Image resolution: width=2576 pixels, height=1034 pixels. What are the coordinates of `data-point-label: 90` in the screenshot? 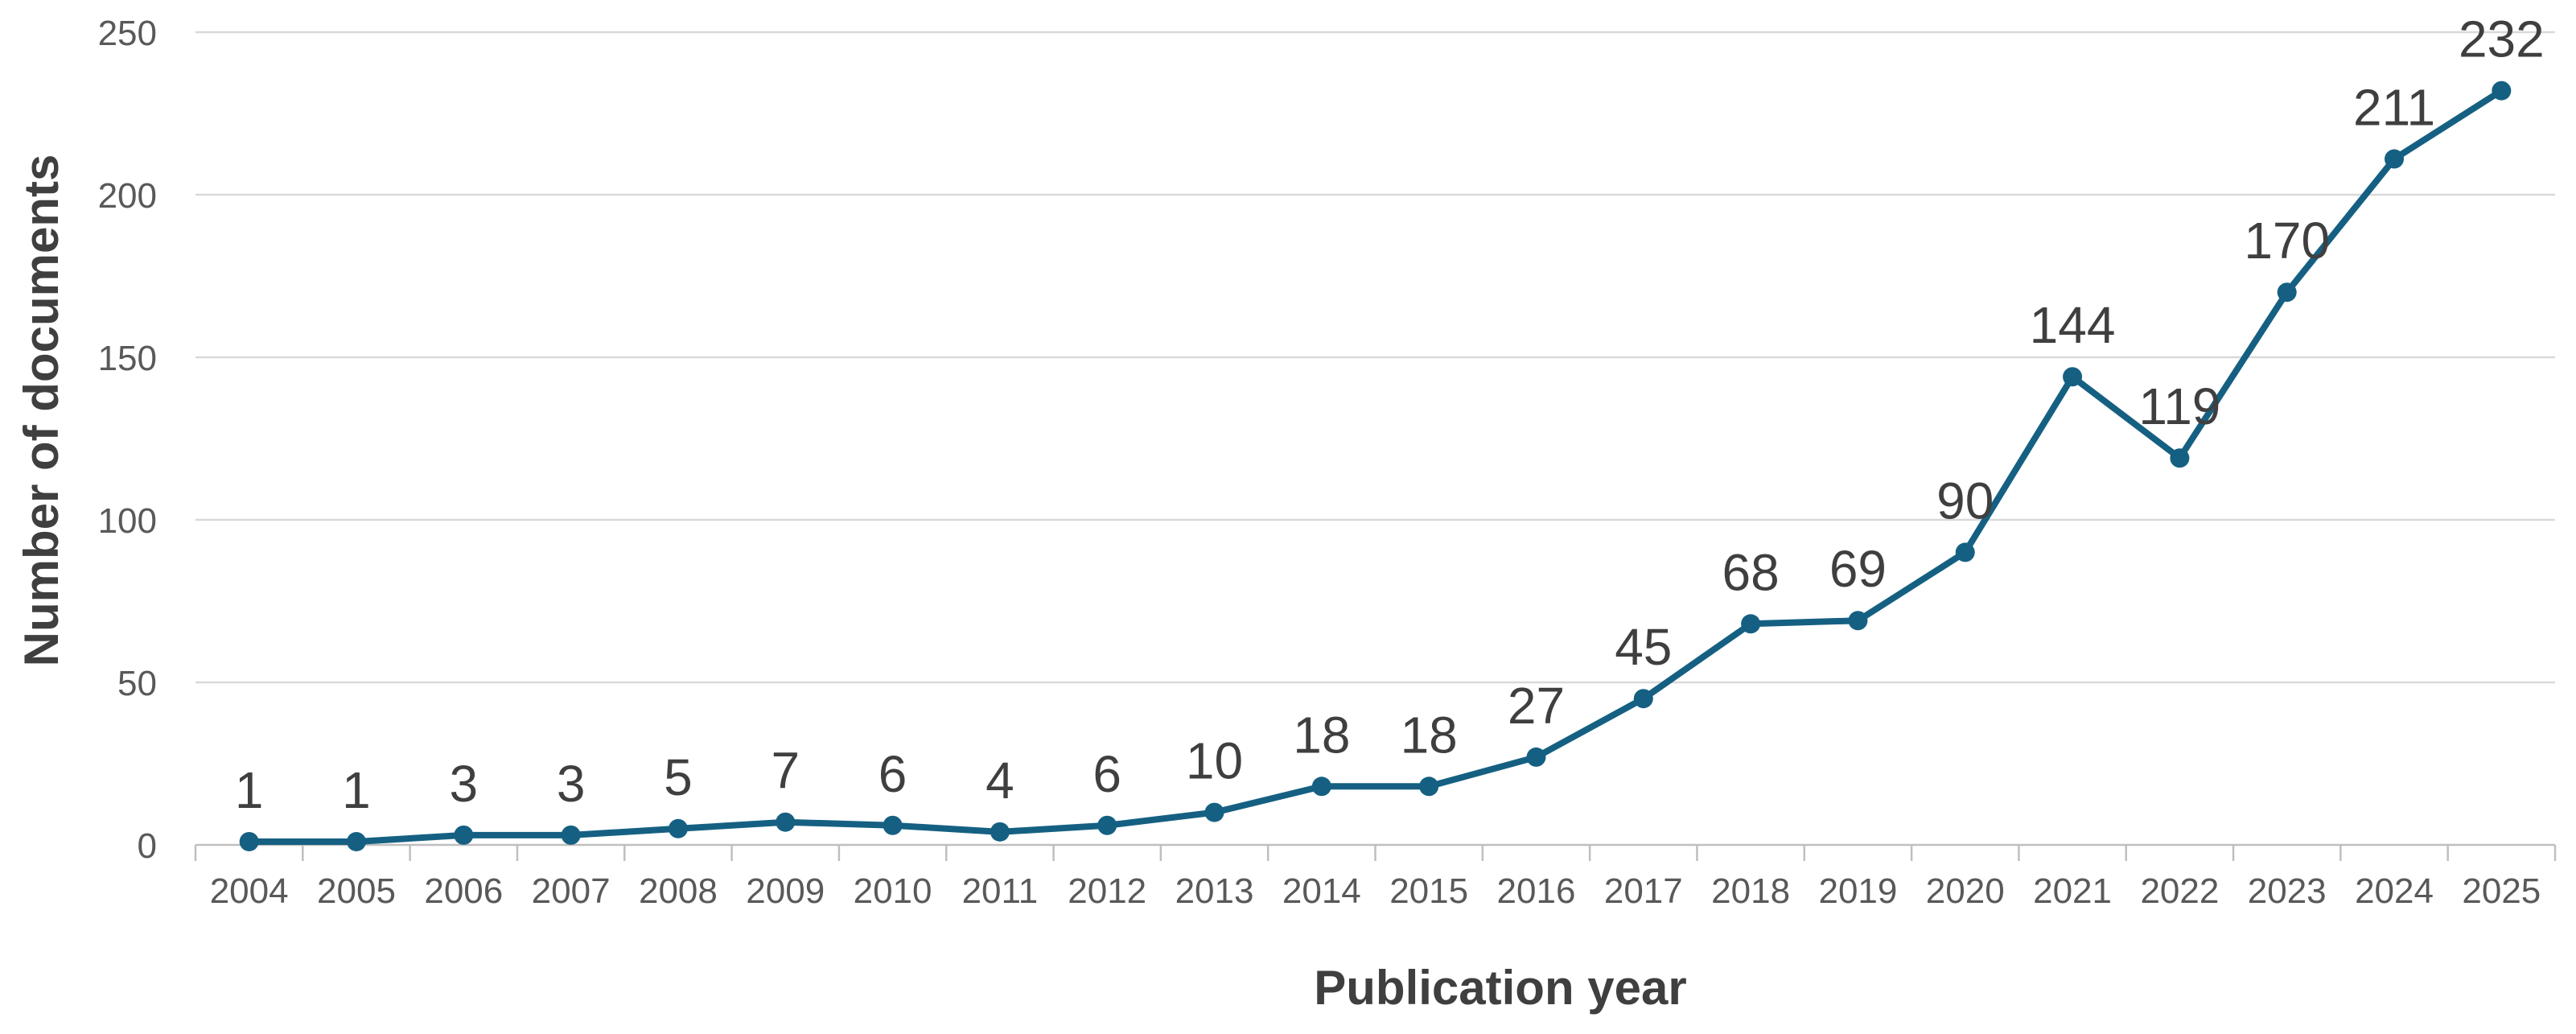 It's located at (1965, 500).